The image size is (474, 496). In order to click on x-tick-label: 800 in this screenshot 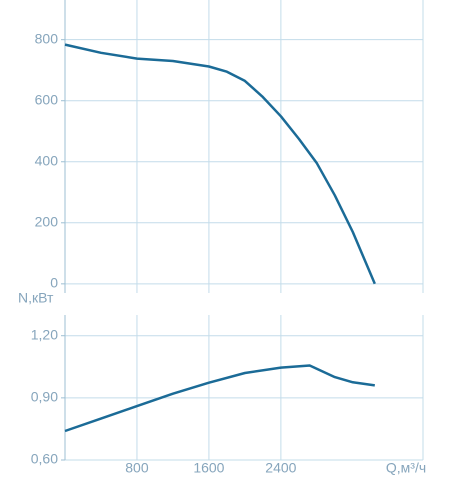, I will do `click(137, 468)`.